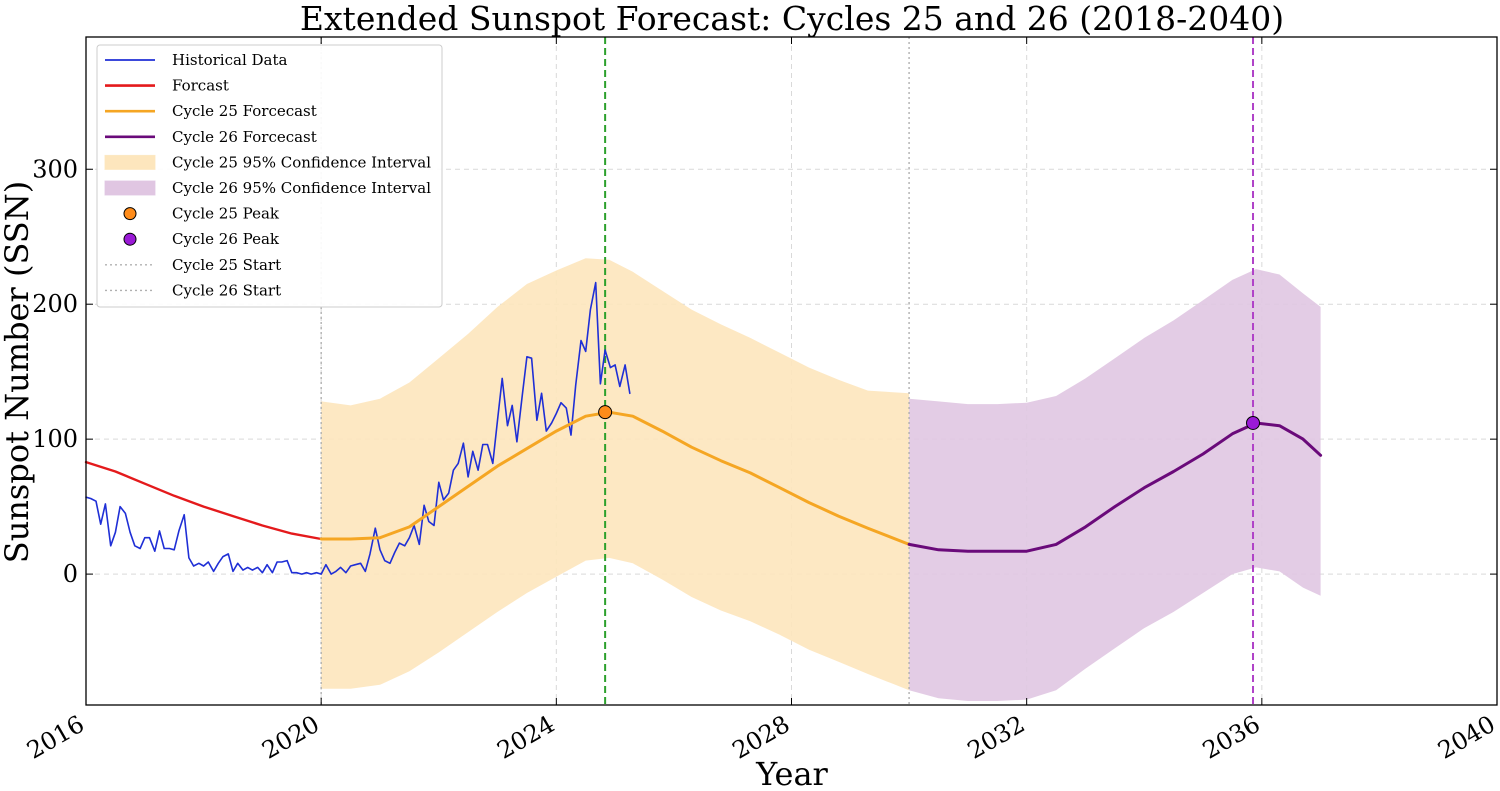  Describe the element at coordinates (226, 239) in the screenshot. I see `legend-label-cycle-26-peak: Cycle 26 Peak` at that location.